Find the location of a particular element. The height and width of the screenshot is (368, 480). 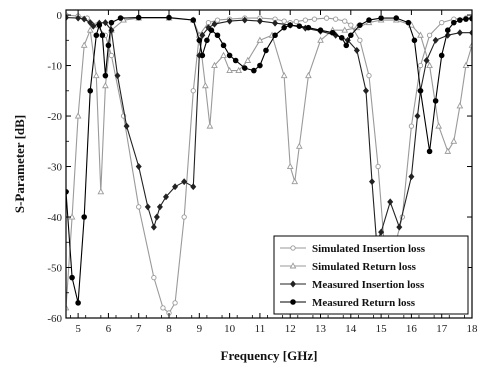

legend-box is located at coordinates (371, 275).